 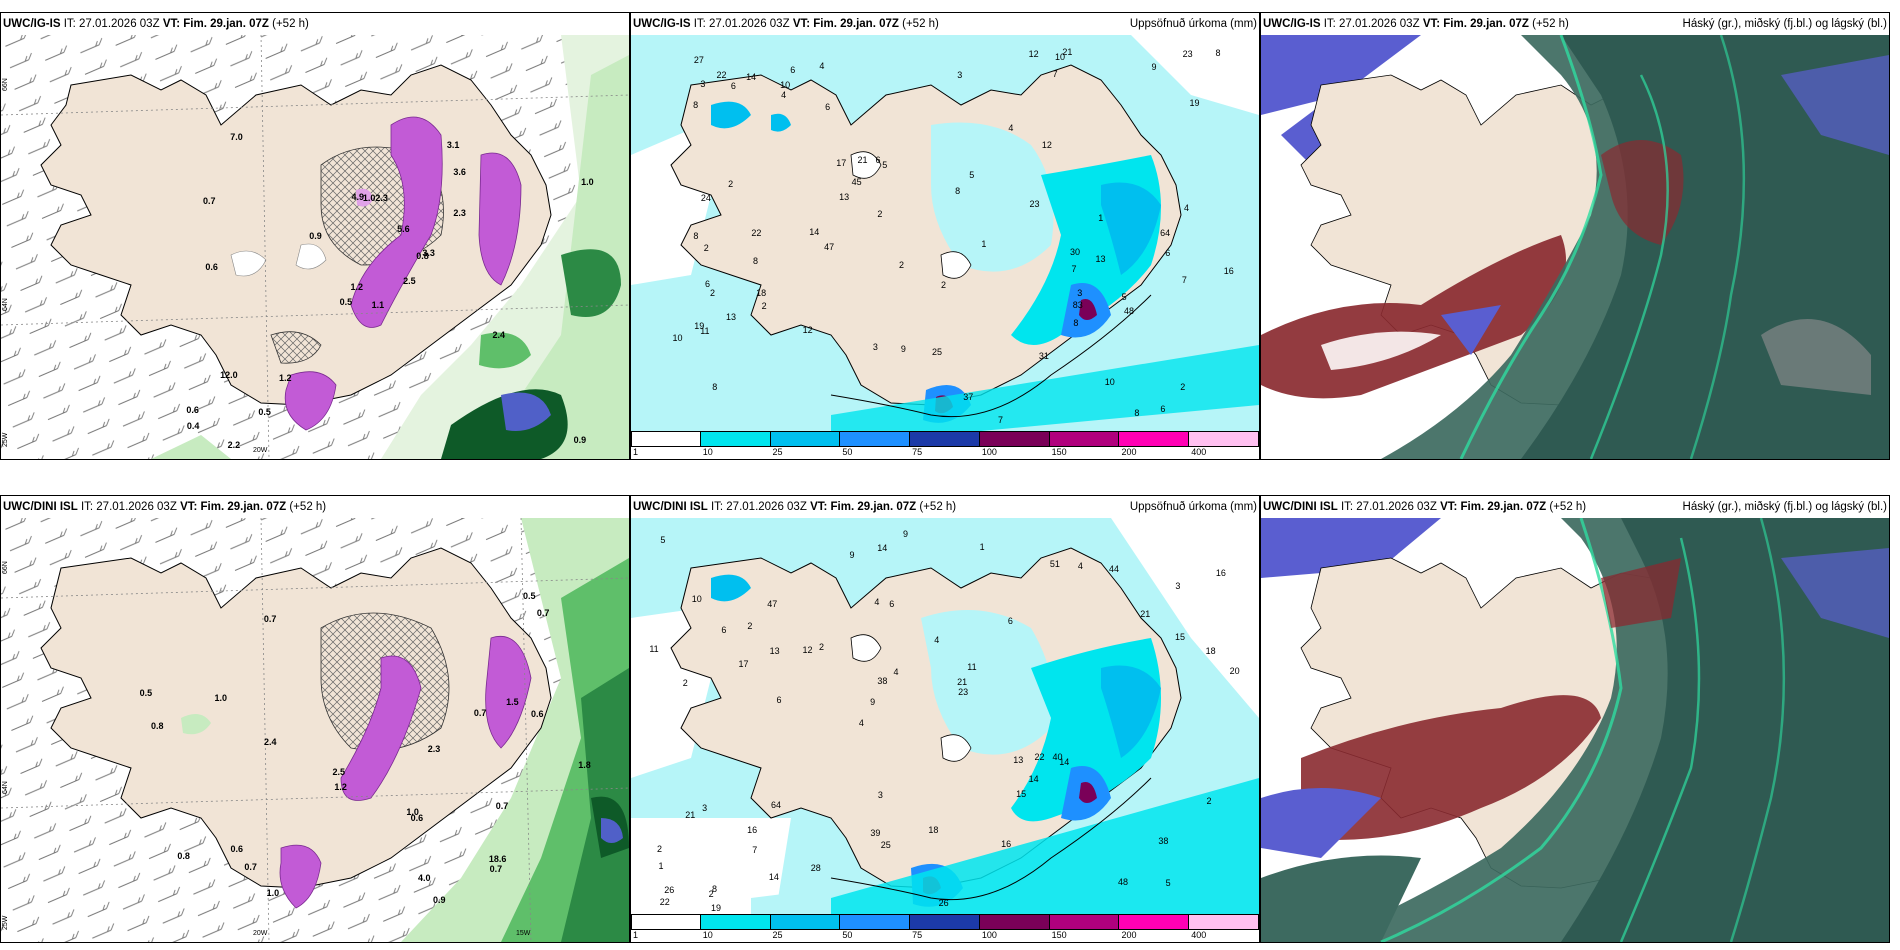 I want to click on value-label: 5.6, so click(x=403, y=229).